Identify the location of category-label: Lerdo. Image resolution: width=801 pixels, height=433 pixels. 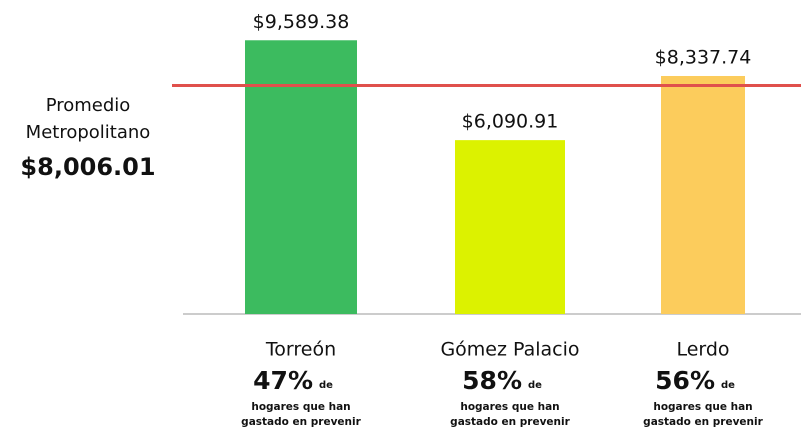
(702, 350).